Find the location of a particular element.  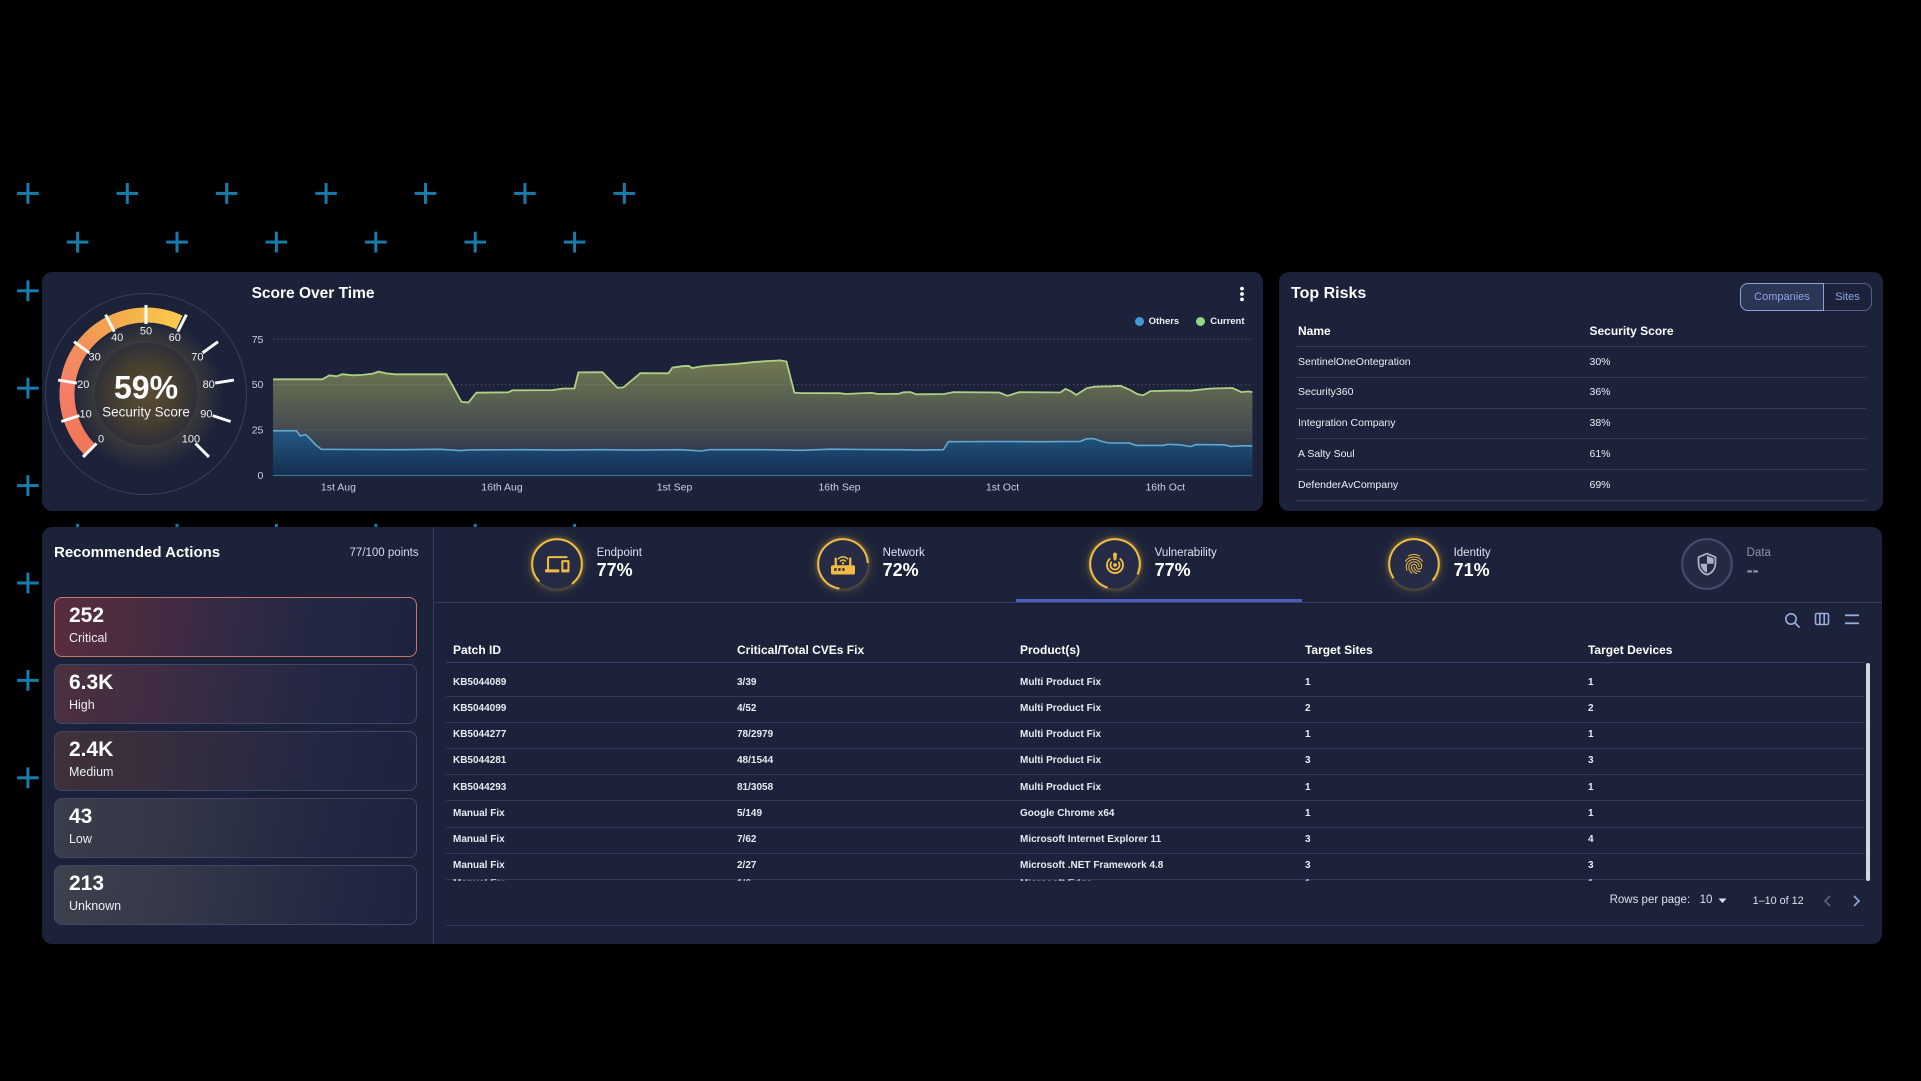

svg-text: 10 is located at coordinates (85, 414).